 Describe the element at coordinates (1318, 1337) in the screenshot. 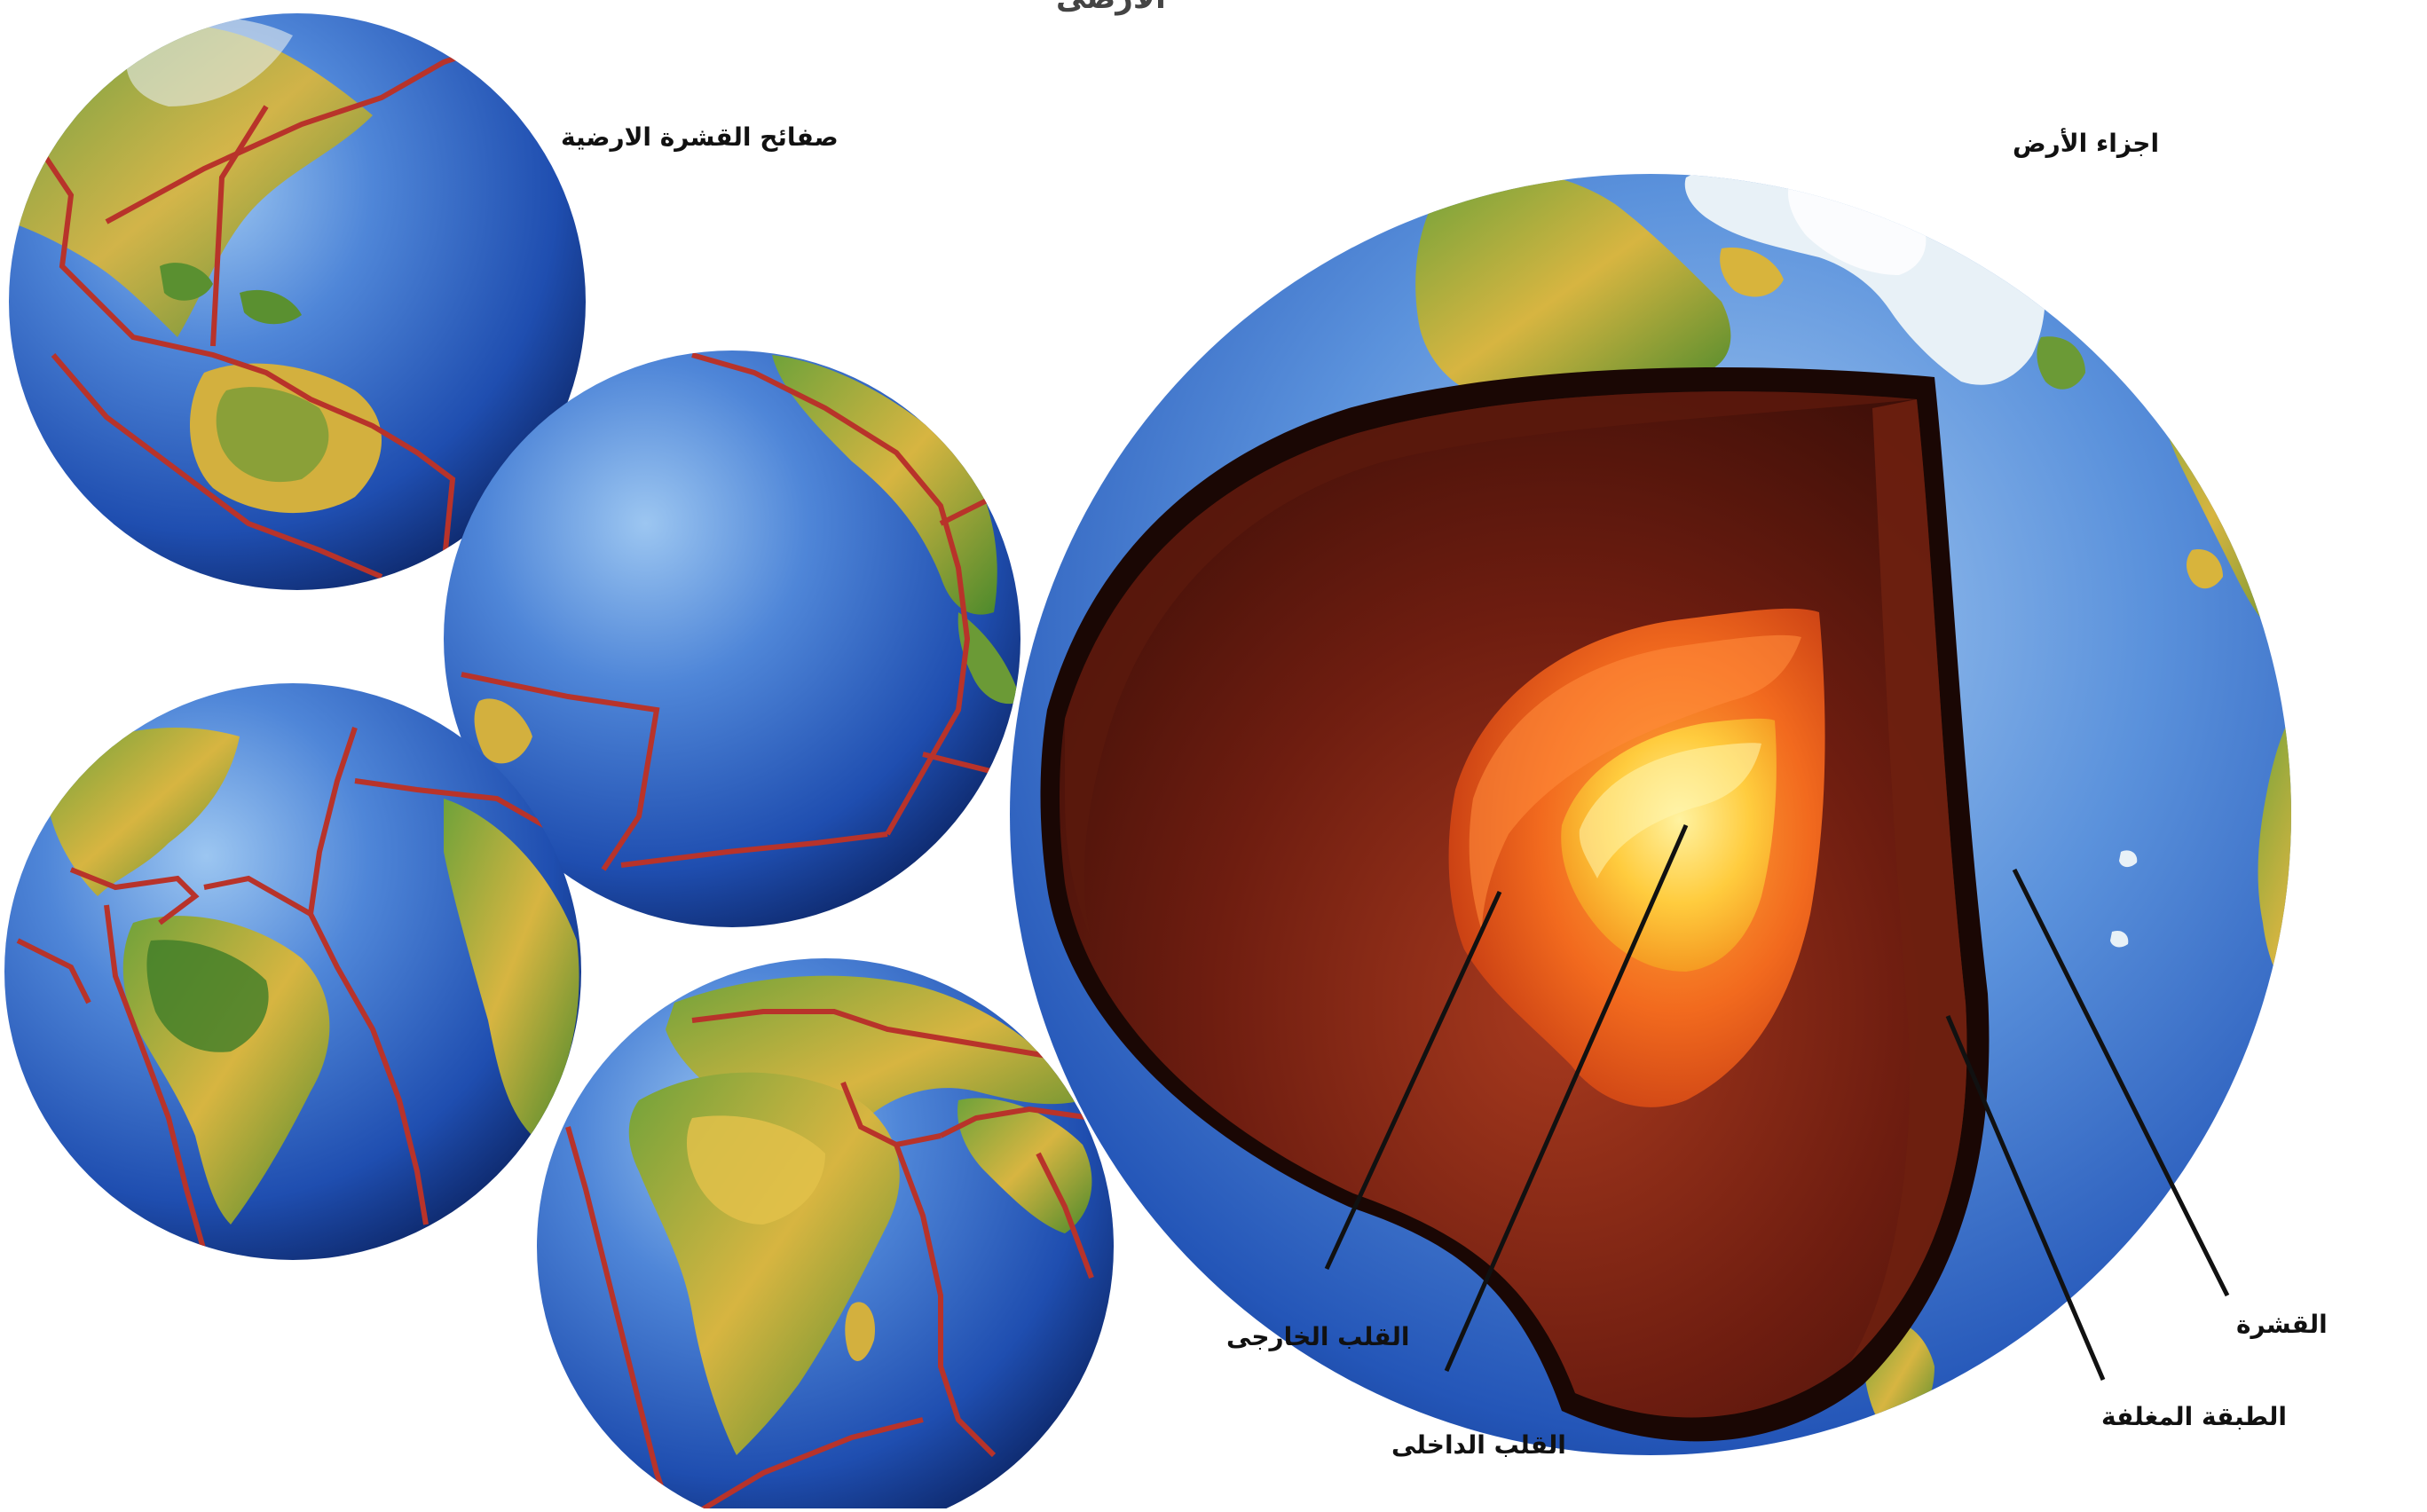

I see `outer-core-label: القلب الخارجى` at that location.